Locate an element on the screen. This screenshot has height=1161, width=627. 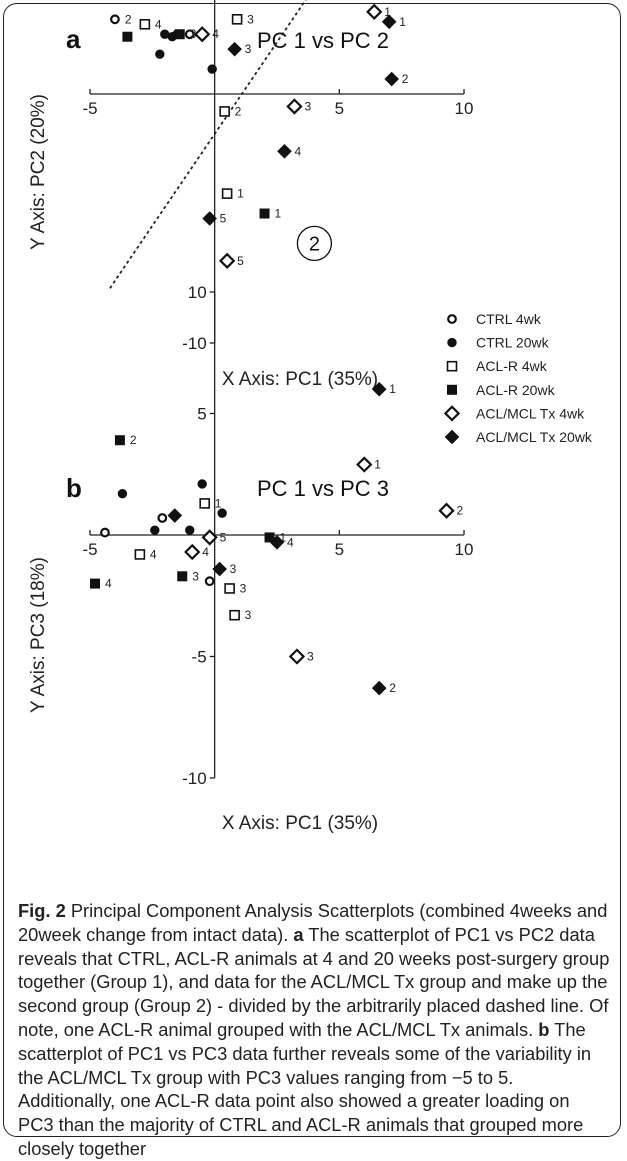
series-acl-mcl-tx-4wk: 4 3 1 2 5 is located at coordinates (292, 136).